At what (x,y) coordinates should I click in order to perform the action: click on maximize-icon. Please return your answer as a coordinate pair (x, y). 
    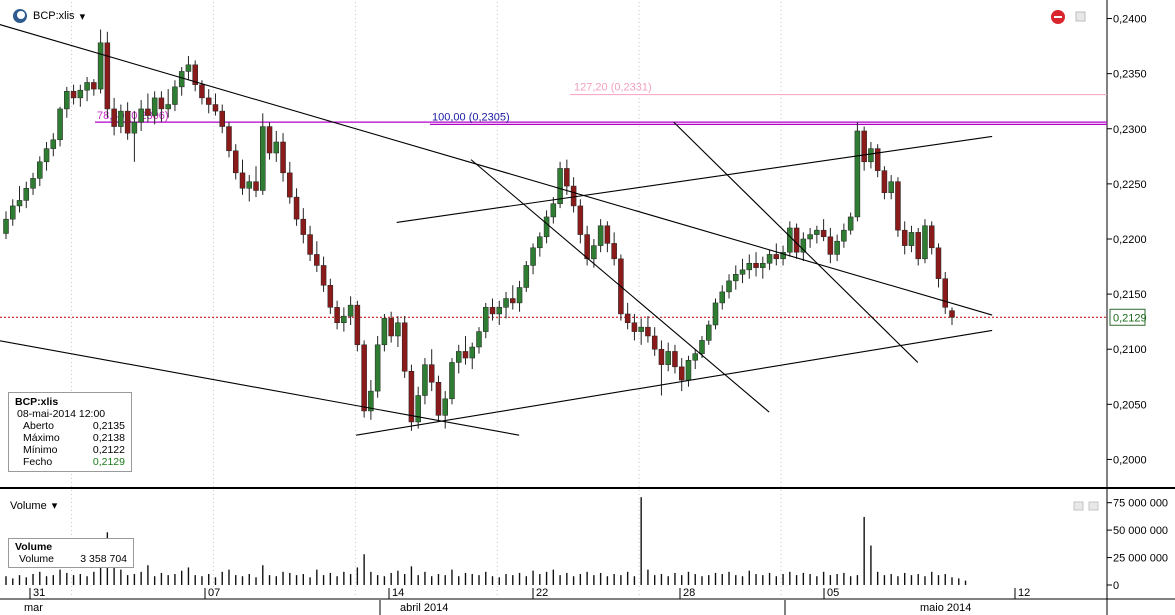
    Looking at the image, I should click on (1080, 16).